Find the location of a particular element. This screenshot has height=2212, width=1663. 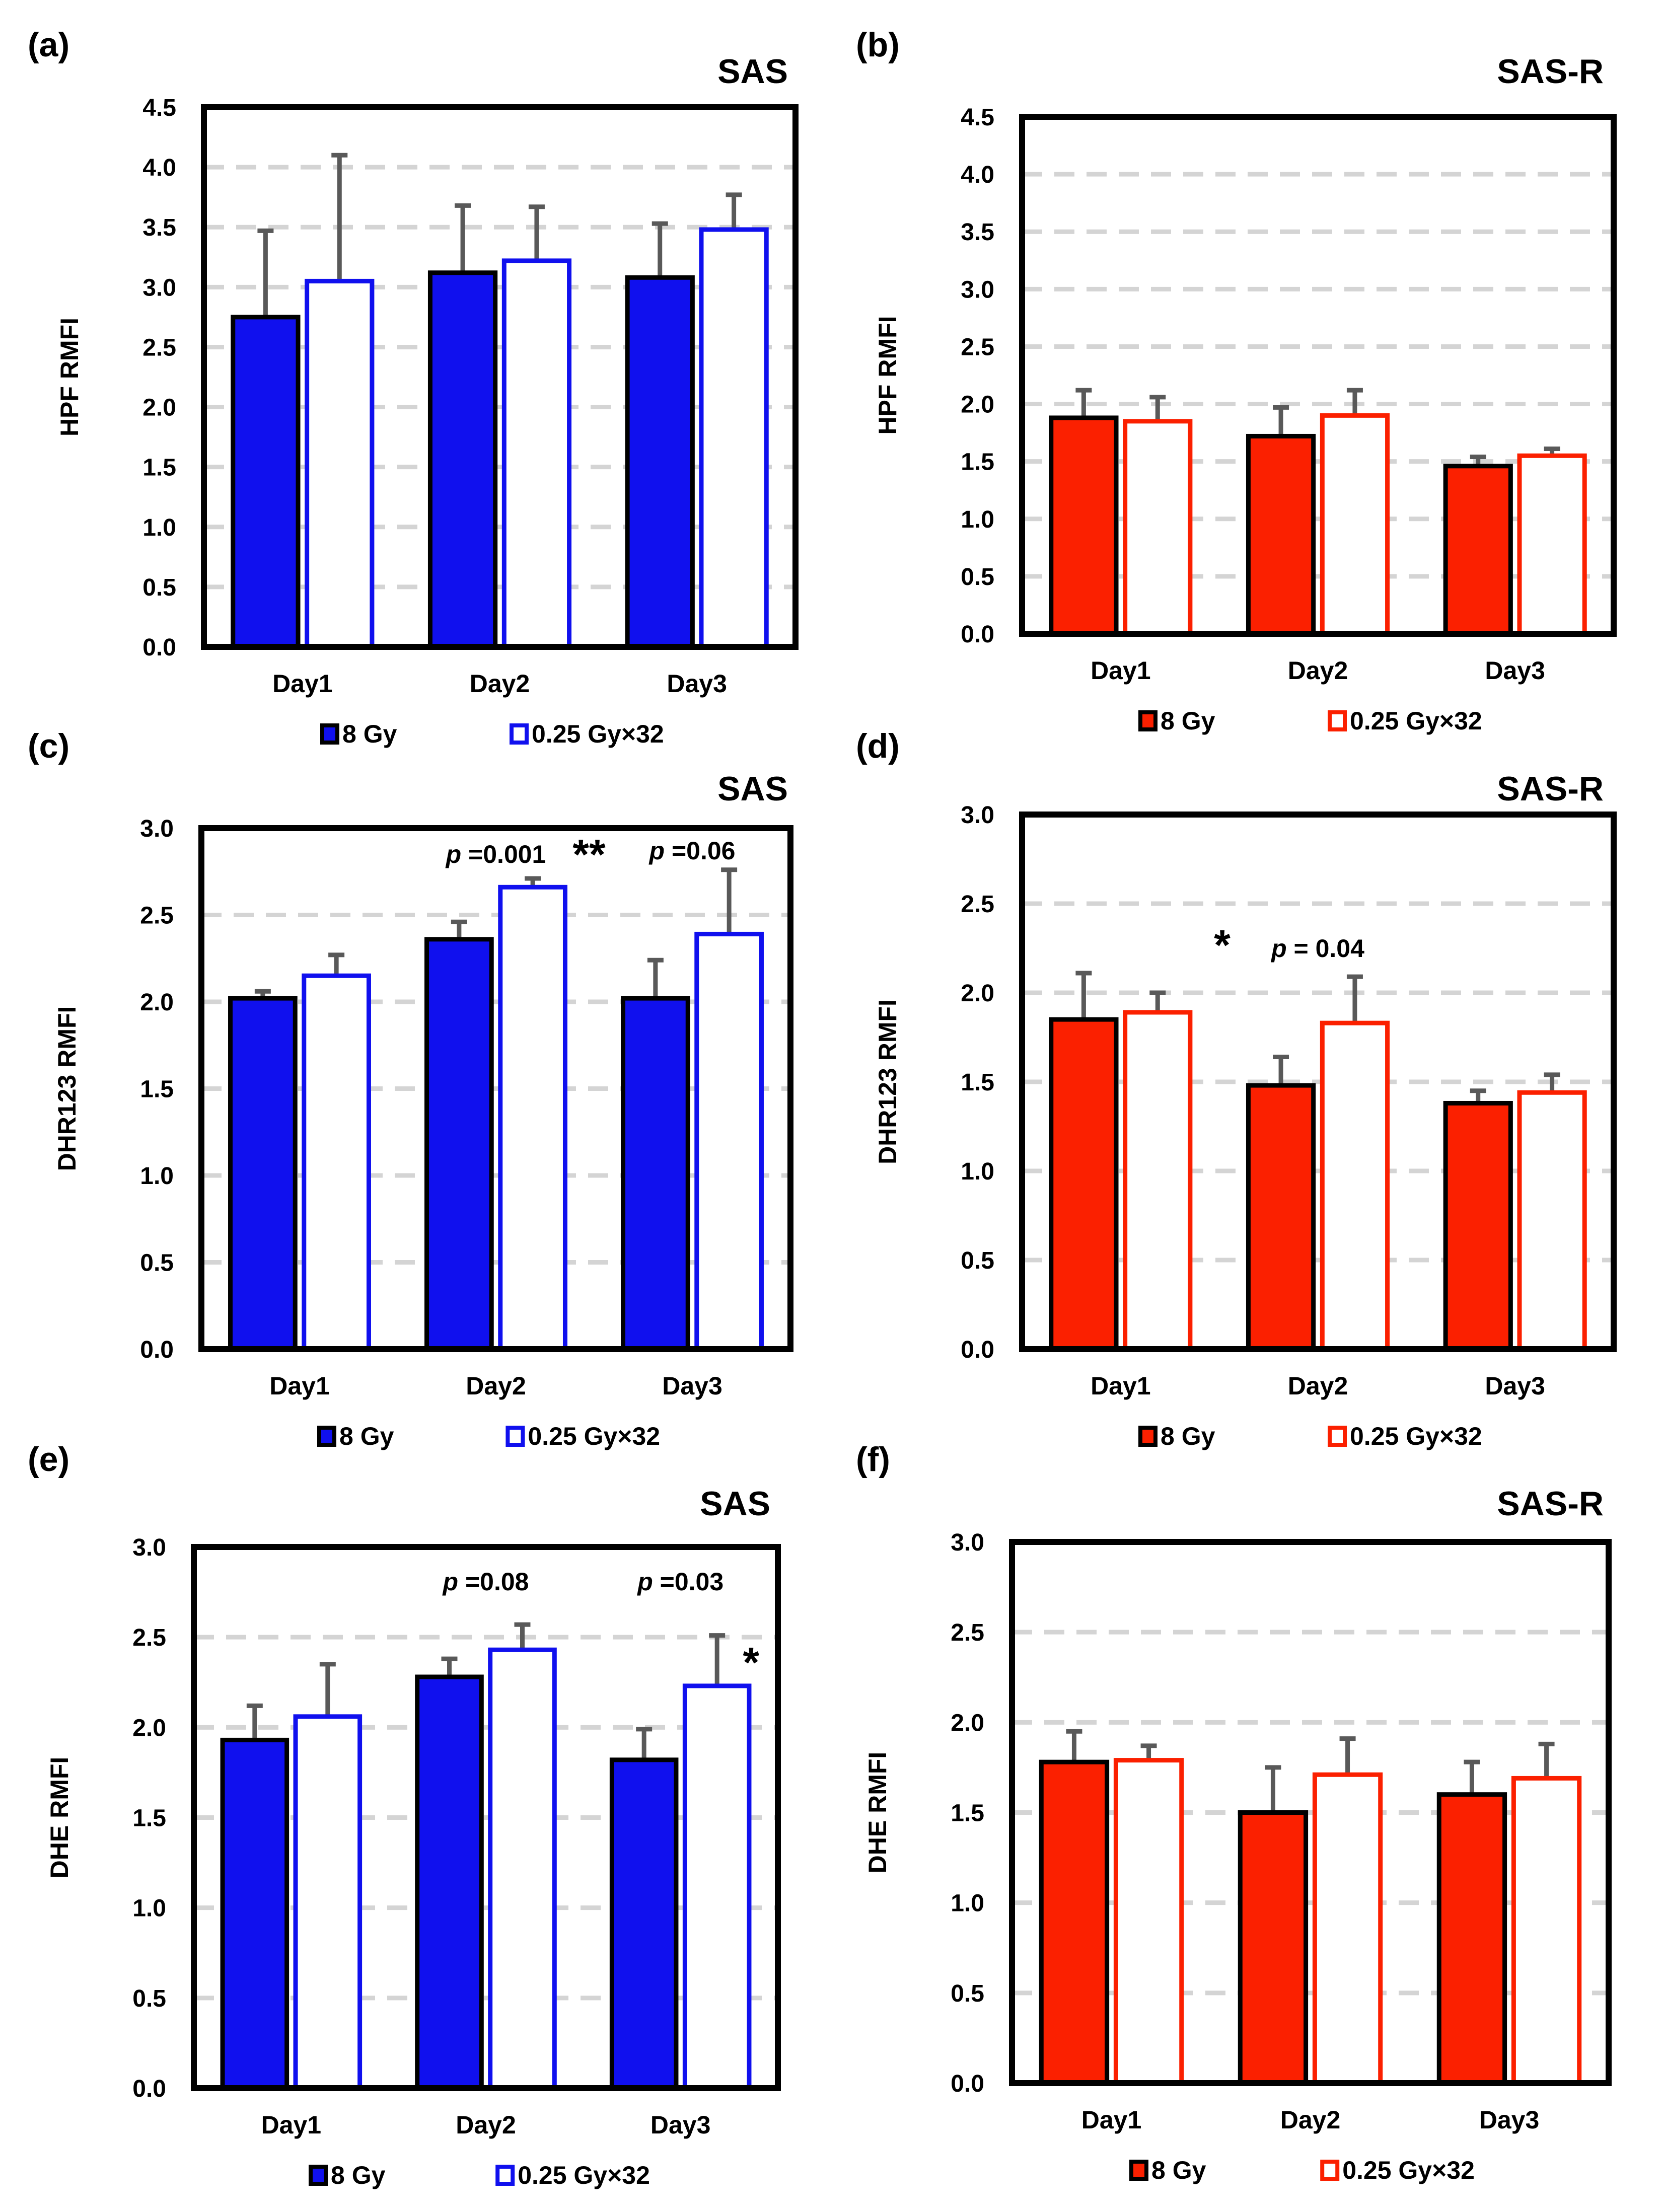

y-axis-label: HPF RMFI is located at coordinates (69, 377).